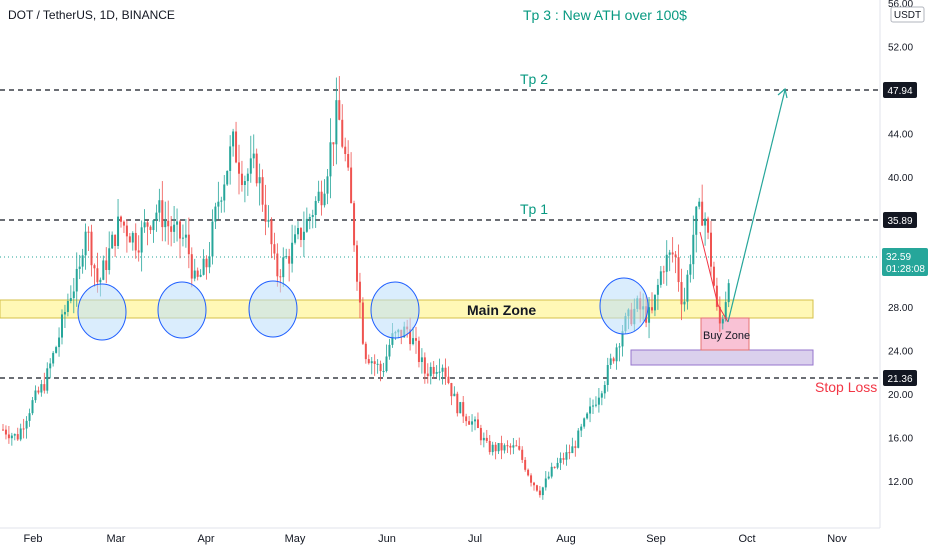 The width and height of the screenshot is (932, 550). Describe the element at coordinates (605, 15) in the screenshot. I see `tp3-label: Tp 3 : New ATH over 100$` at that location.